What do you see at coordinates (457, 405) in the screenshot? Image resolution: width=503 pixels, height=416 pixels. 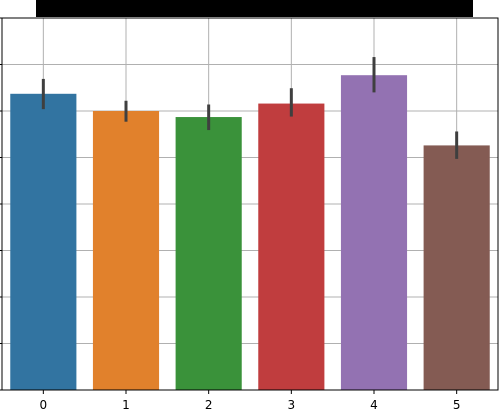 I see `x-tick-label: 5` at bounding box center [457, 405].